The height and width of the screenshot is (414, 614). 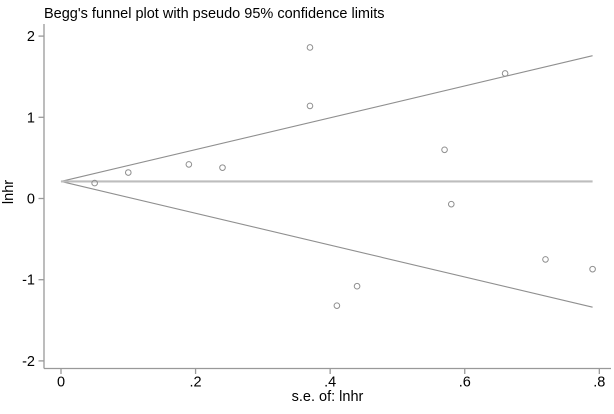 I want to click on y-tick-label: 1, so click(x=31, y=118).